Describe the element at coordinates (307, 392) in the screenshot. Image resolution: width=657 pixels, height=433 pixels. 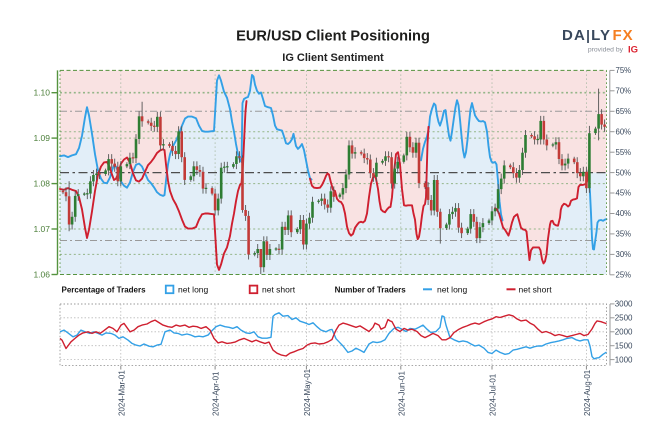
I see `svg-text: 2024-May-01` at that location.